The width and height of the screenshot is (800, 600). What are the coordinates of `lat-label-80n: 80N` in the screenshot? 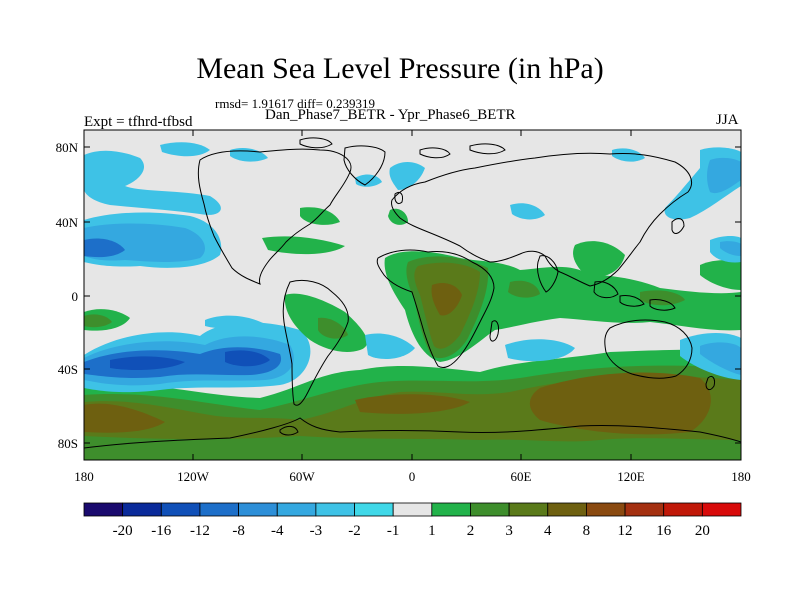 It's located at (67, 147).